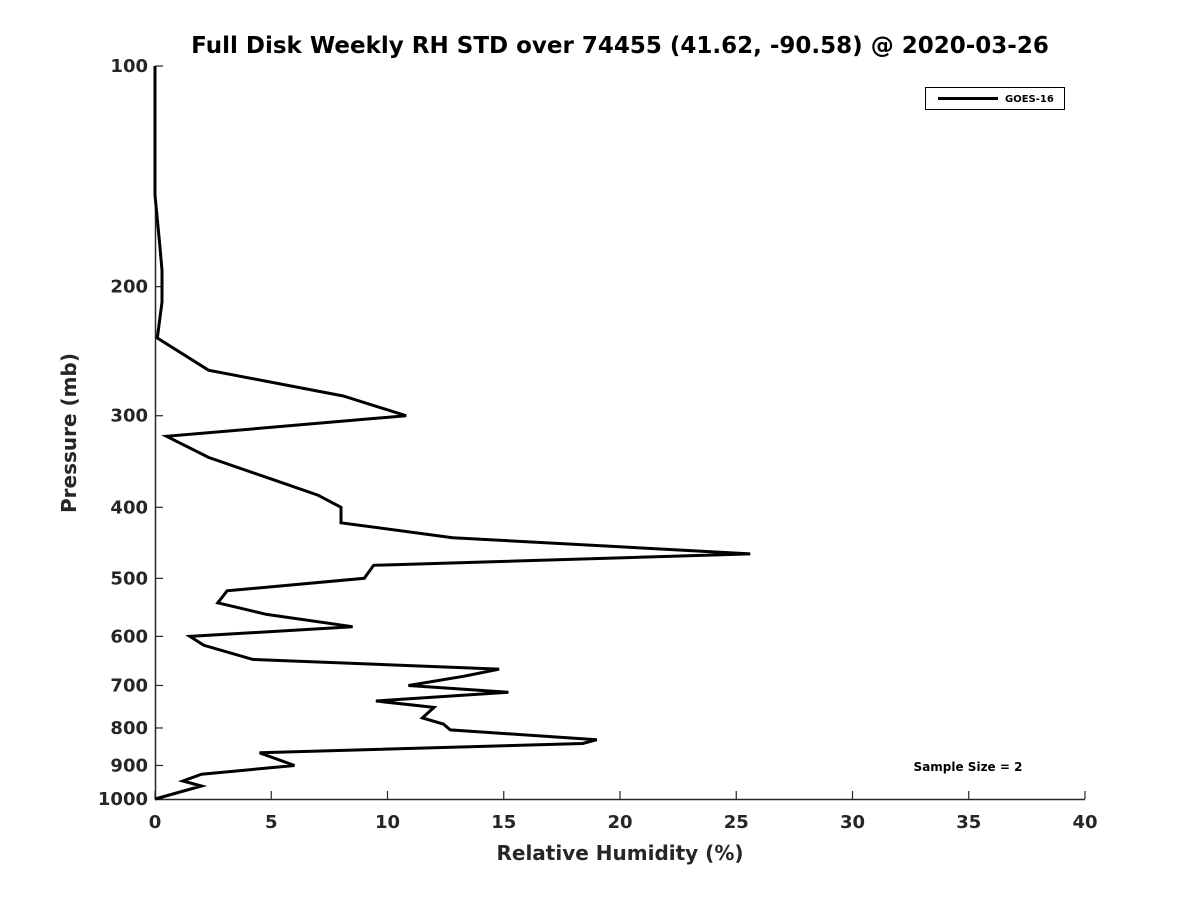 The width and height of the screenshot is (1200, 900). I want to click on y-tick-label: 900, so click(129, 765).